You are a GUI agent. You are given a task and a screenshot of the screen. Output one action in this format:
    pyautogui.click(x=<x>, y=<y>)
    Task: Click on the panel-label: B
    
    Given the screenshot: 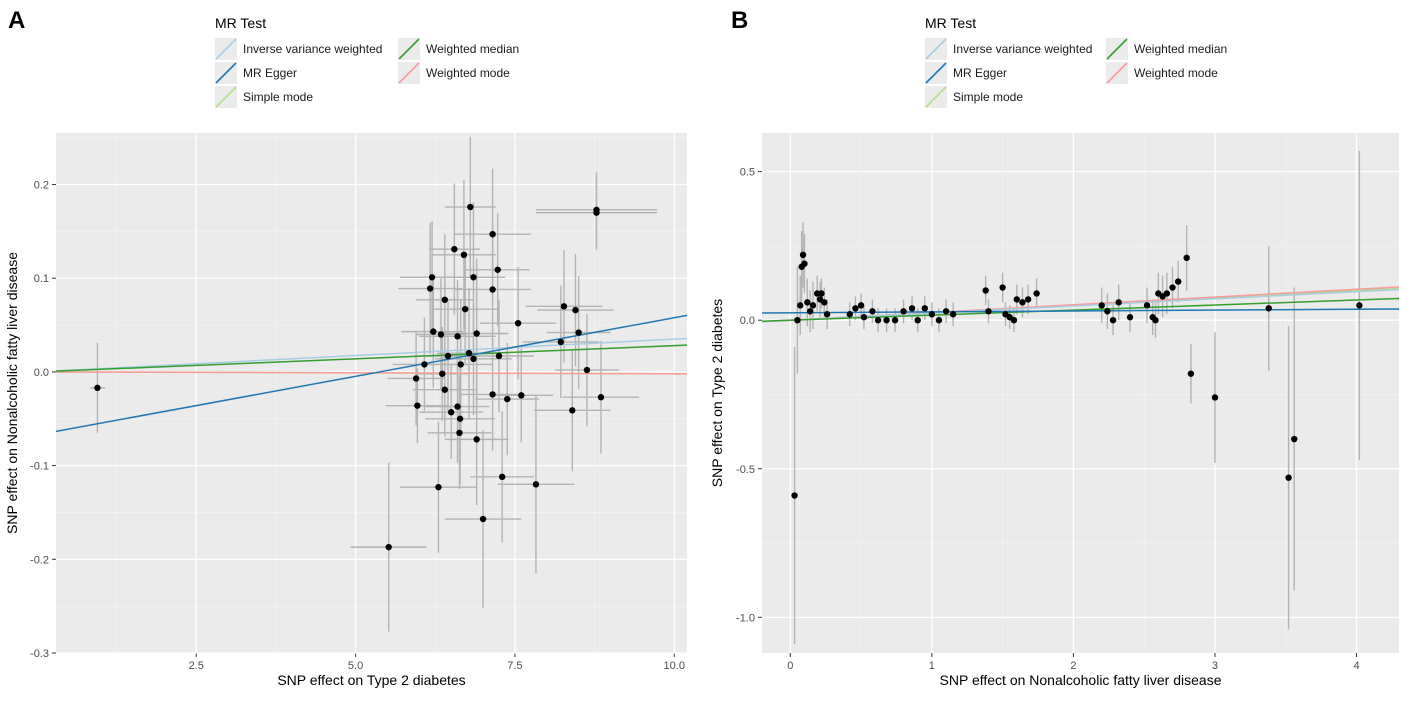 What is the action you would take?
    pyautogui.click(x=739, y=20)
    